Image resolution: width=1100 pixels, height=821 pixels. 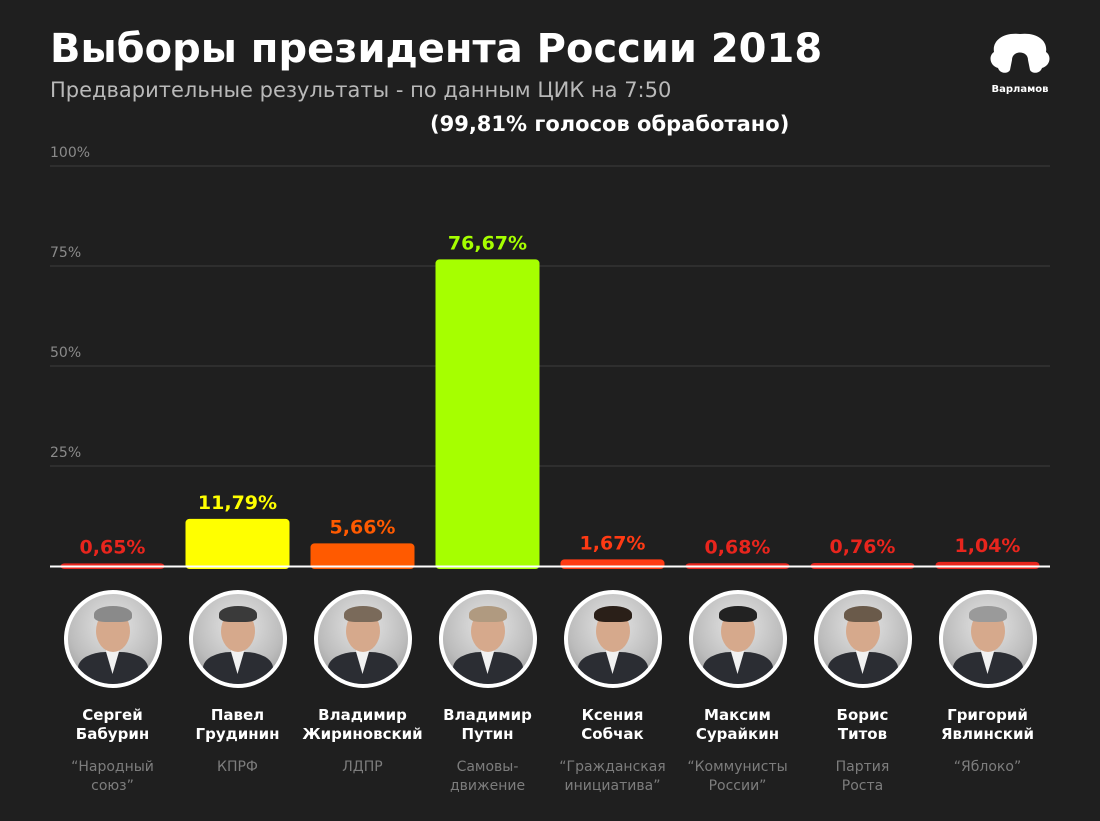 I want to click on candidate-name: Борис Титов, so click(x=863, y=725).